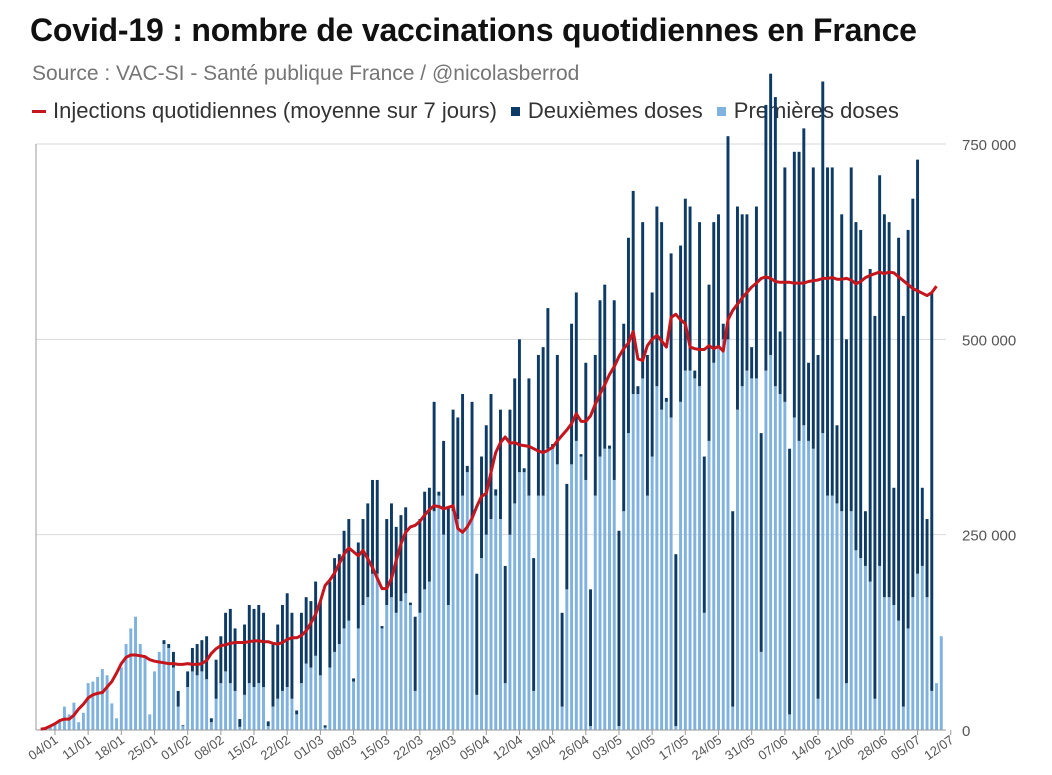 The image size is (1052, 775). I want to click on x-tick-label: 12/04, so click(507, 747).